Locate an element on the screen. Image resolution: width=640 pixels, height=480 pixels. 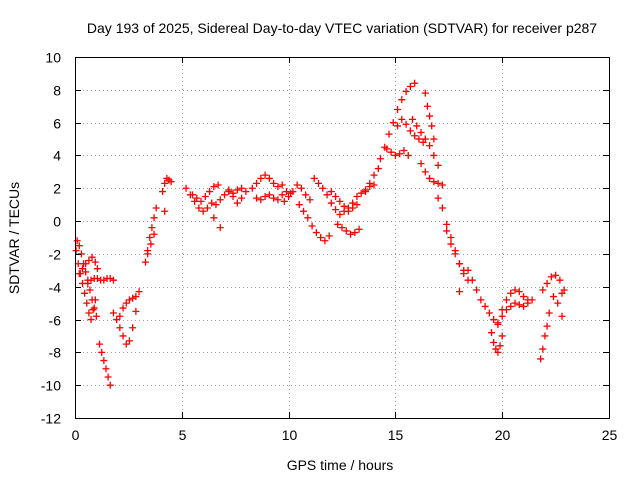
y-tick-label: -10 is located at coordinates (51, 386).